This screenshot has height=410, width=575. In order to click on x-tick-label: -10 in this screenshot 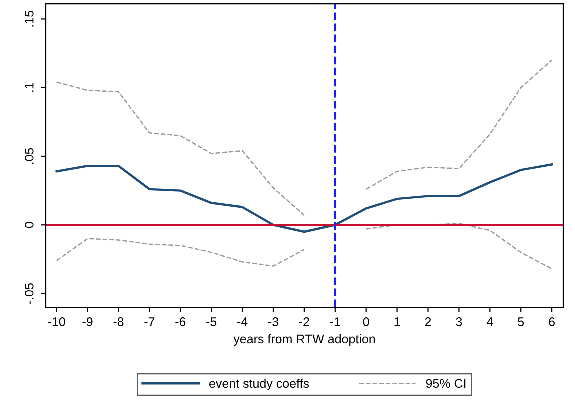, I will do `click(57, 322)`.